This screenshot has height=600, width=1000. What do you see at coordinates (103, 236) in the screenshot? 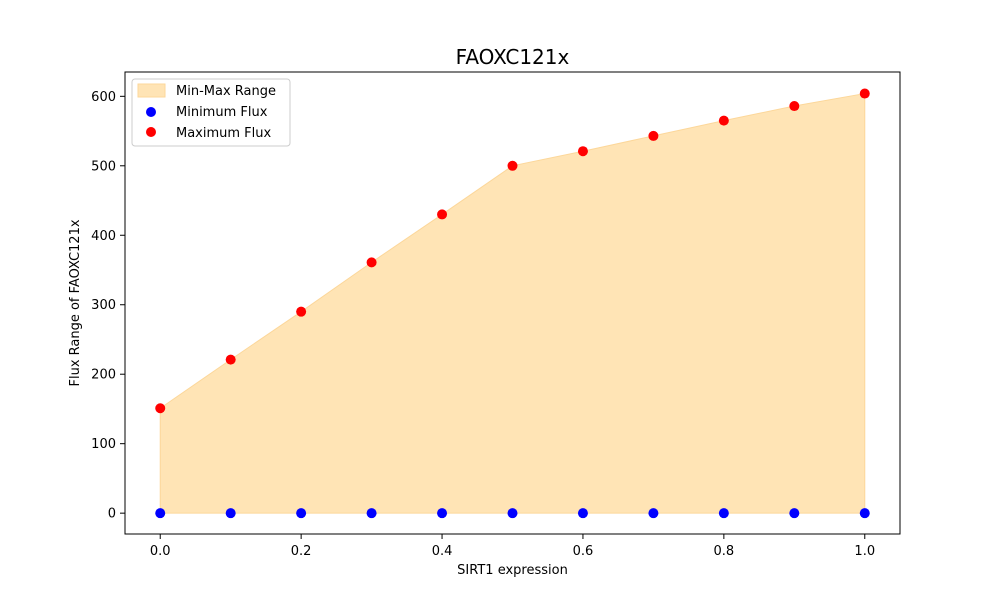
I see `y-tick-label: 400` at bounding box center [103, 236].